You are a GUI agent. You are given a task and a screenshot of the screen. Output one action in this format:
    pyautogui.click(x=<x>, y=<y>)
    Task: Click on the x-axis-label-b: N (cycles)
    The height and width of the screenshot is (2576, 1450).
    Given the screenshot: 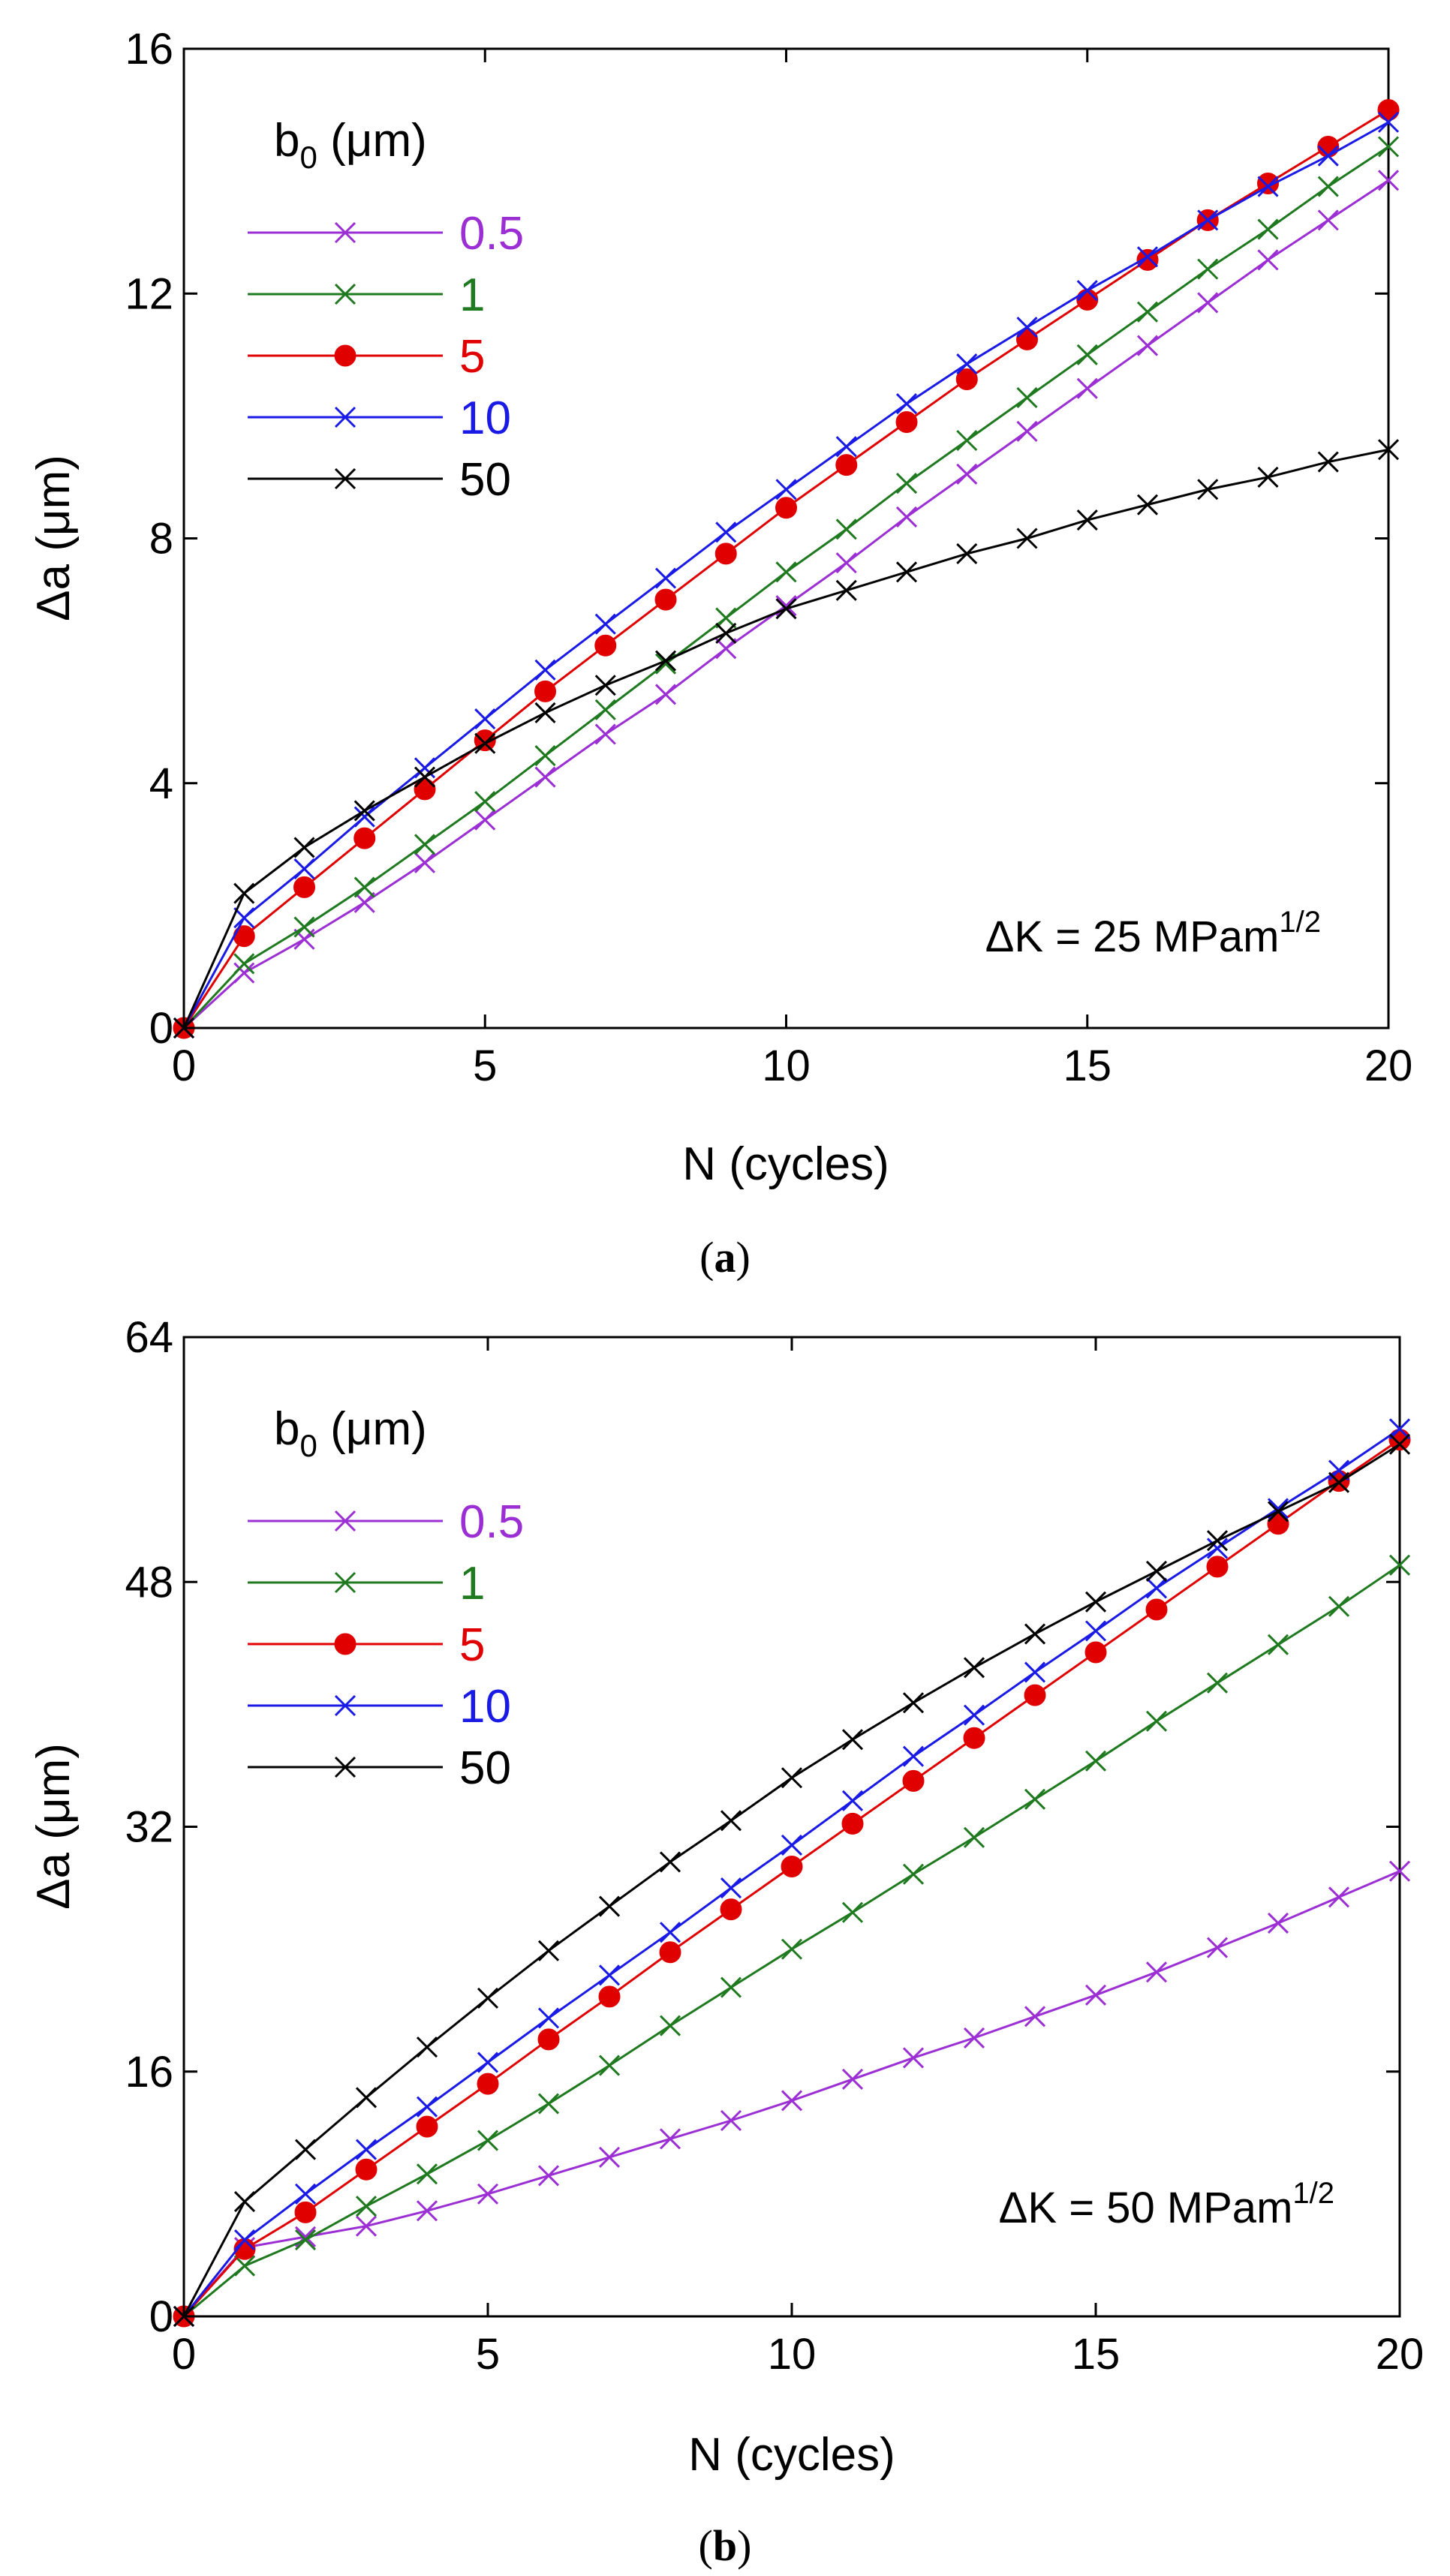 What is the action you would take?
    pyautogui.click(x=791, y=2455)
    